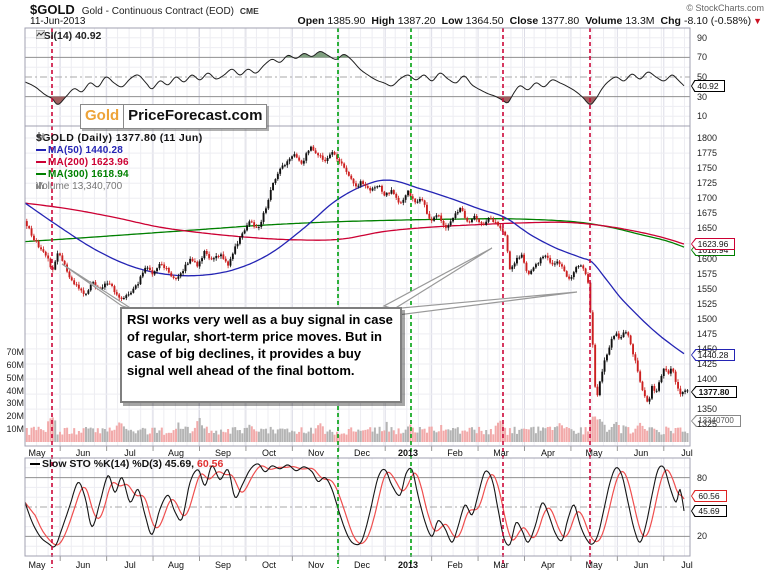 This screenshot has width=768, height=575. What do you see at coordinates (157, 11) in the screenshot?
I see `symbol-description: Gold - Continuous Contract (EOD)` at bounding box center [157, 11].